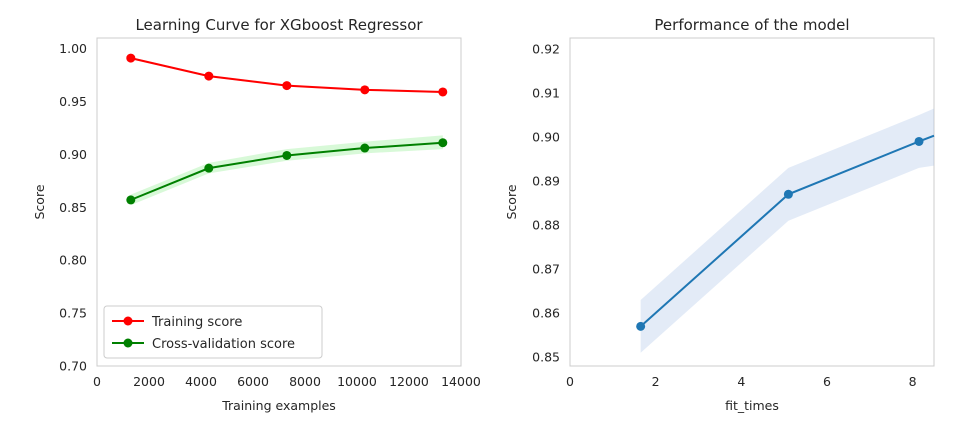 The image size is (964, 423). I want to click on right-y-tick-label: 0.88, so click(546, 225).